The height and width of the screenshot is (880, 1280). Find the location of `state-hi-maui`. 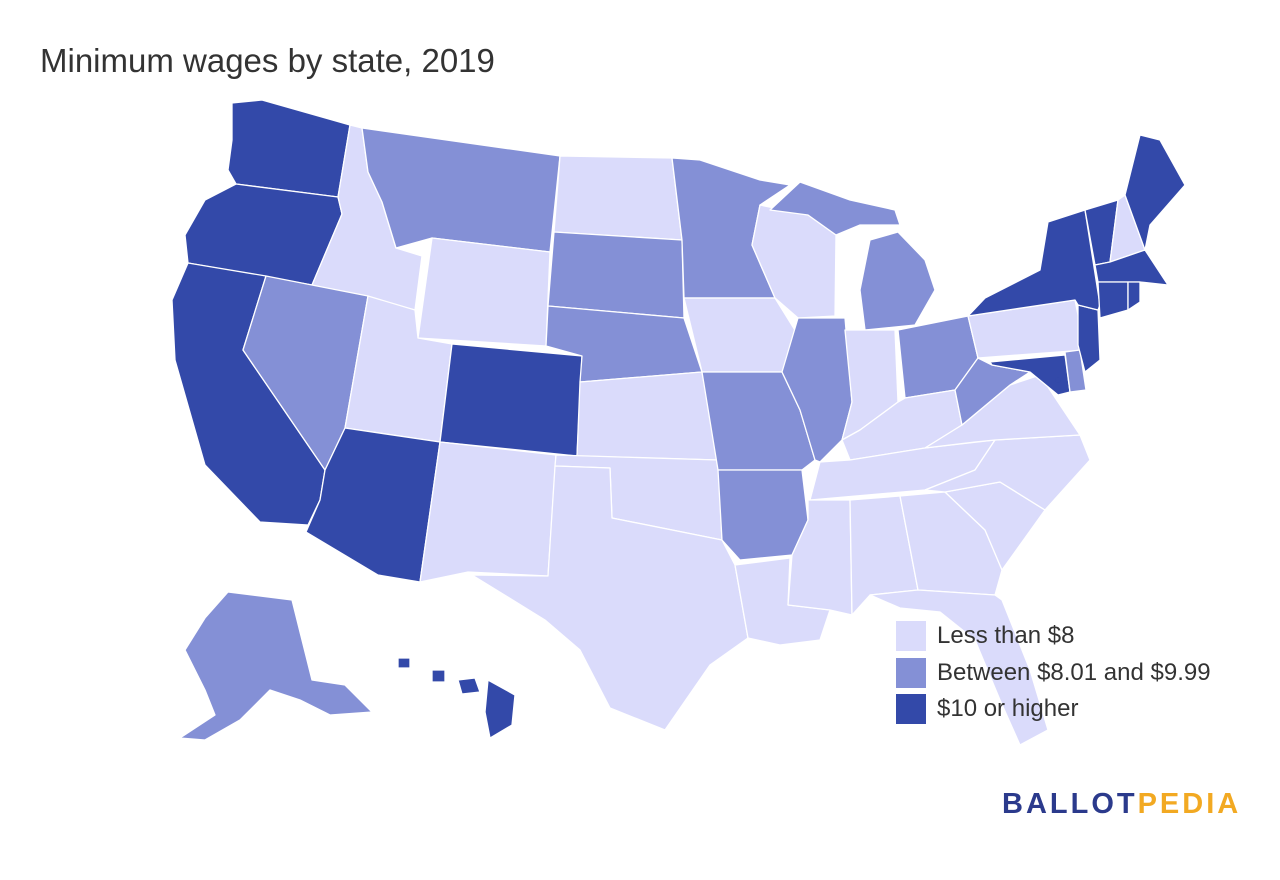

state-hi-maui is located at coordinates (469, 686).